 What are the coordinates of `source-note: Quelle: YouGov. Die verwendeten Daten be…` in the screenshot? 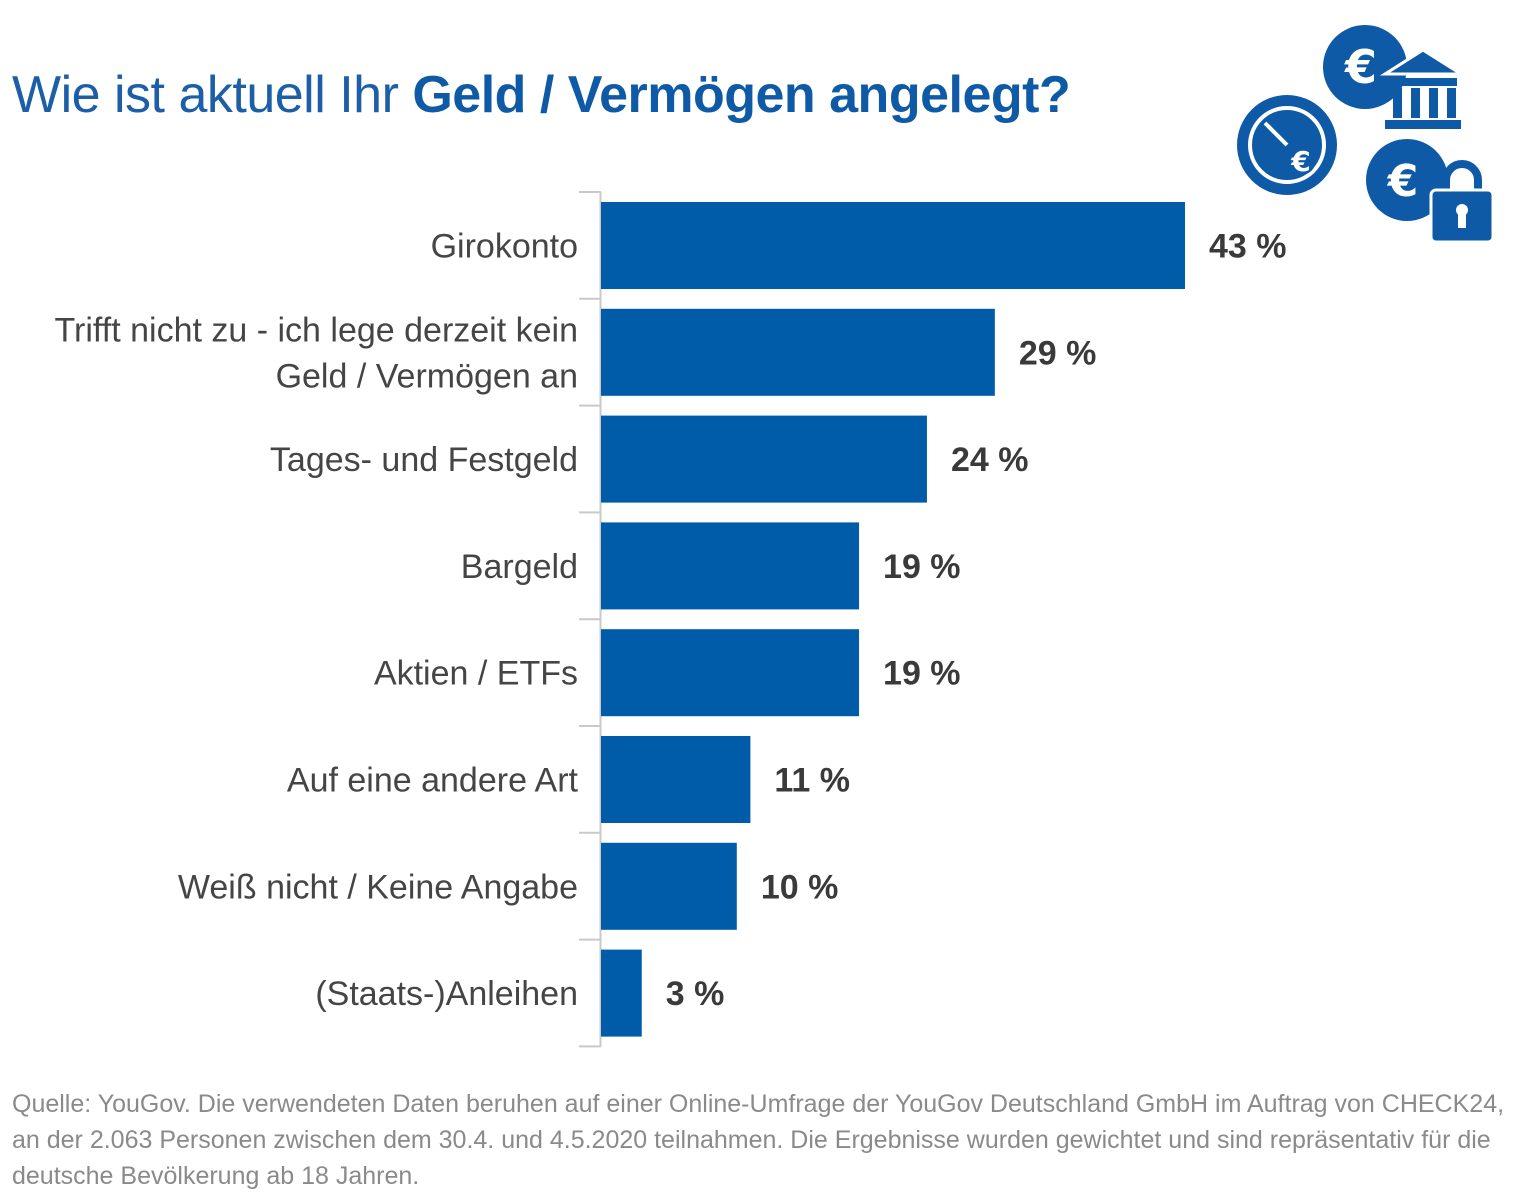 It's located at (758, 1140).